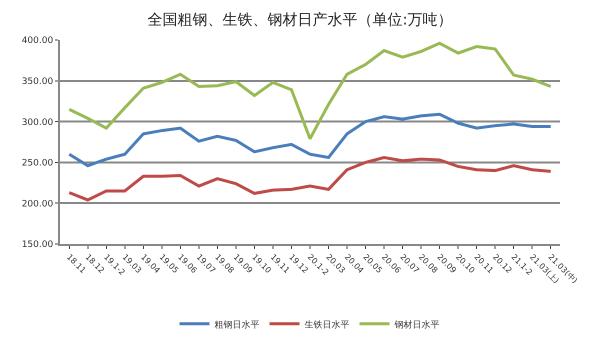  I want to click on legend-label: 粗钢日水平, so click(237, 324).